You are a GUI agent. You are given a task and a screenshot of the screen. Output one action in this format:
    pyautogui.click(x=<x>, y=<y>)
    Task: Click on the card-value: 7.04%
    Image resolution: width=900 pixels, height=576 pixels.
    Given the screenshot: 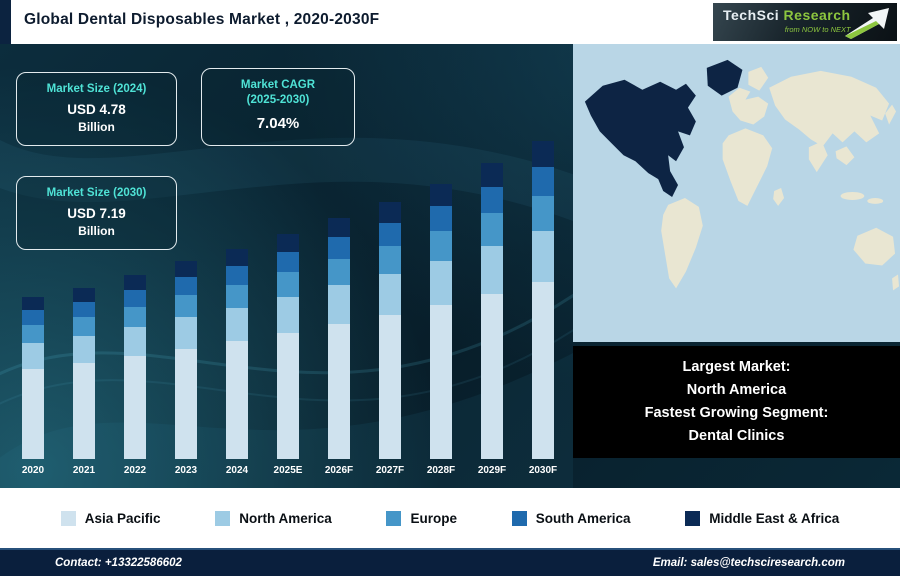 What is the action you would take?
    pyautogui.click(x=278, y=123)
    